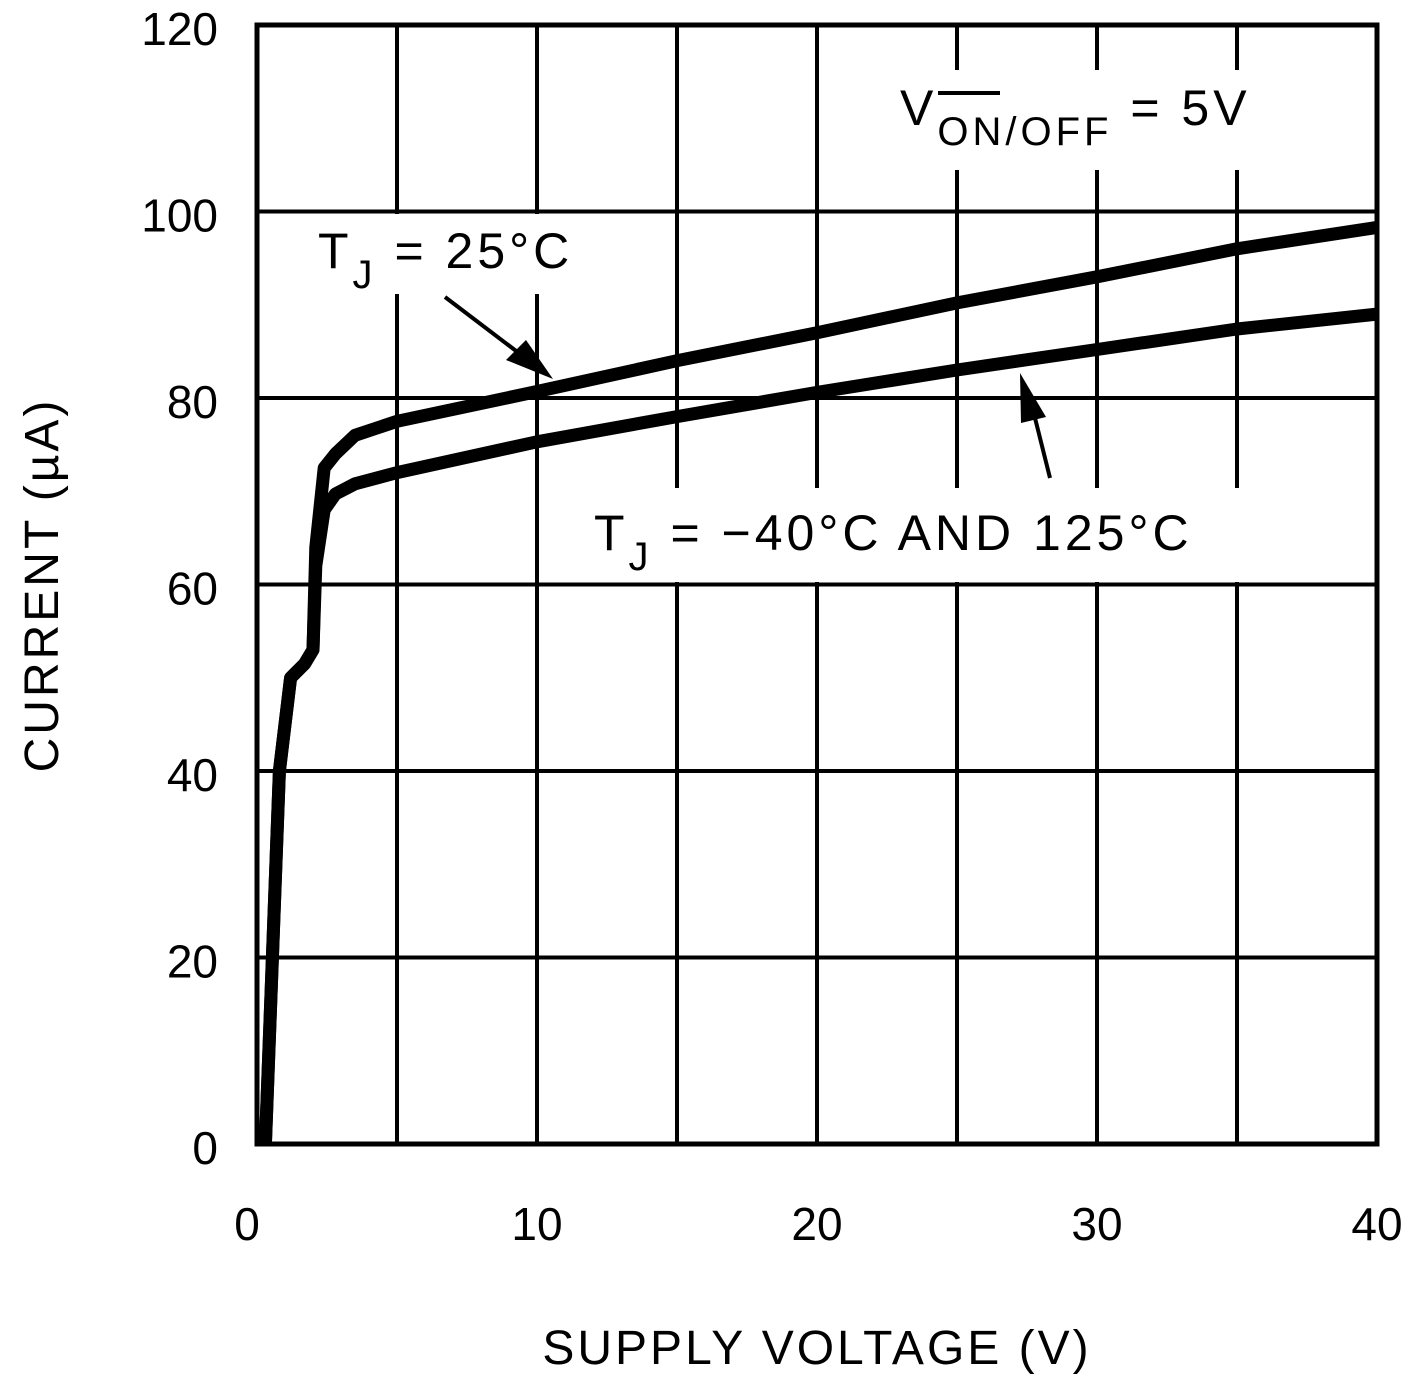  I want to click on y-tick-label: 20, so click(192, 962).